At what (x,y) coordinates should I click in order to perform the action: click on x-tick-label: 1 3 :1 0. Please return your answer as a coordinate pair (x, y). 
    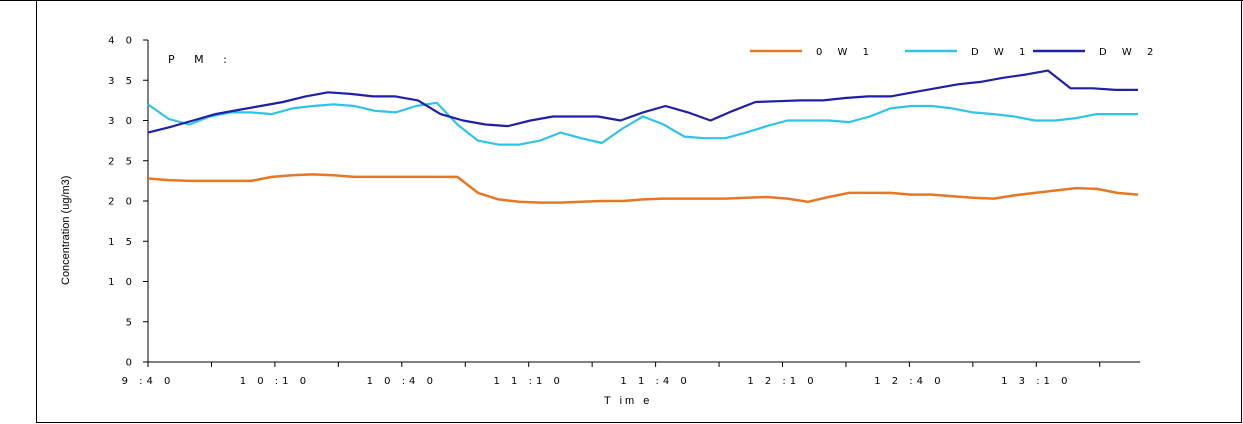
    Looking at the image, I should click on (1036, 381).